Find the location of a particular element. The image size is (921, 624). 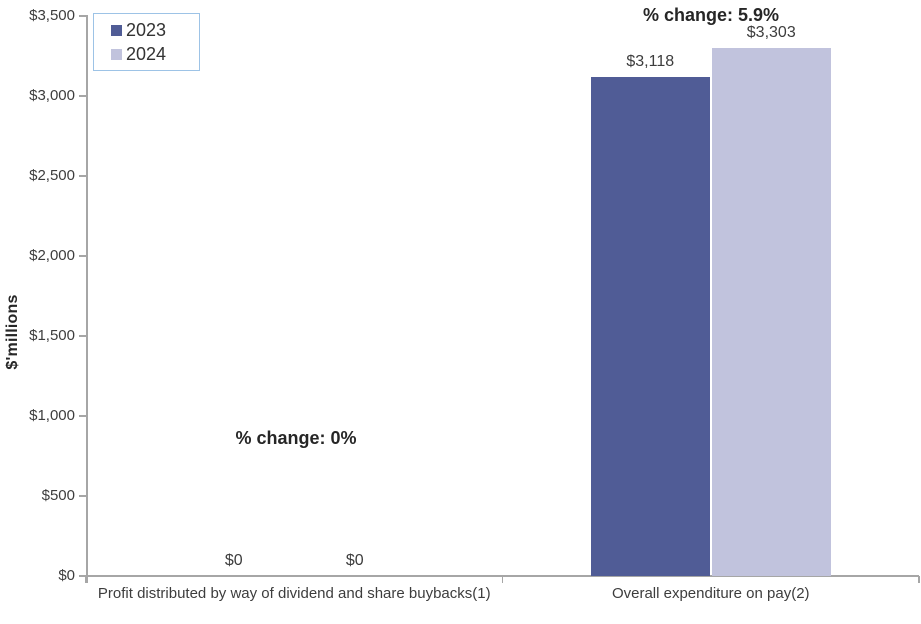

y-tick-label: $500 is located at coordinates (58, 495).